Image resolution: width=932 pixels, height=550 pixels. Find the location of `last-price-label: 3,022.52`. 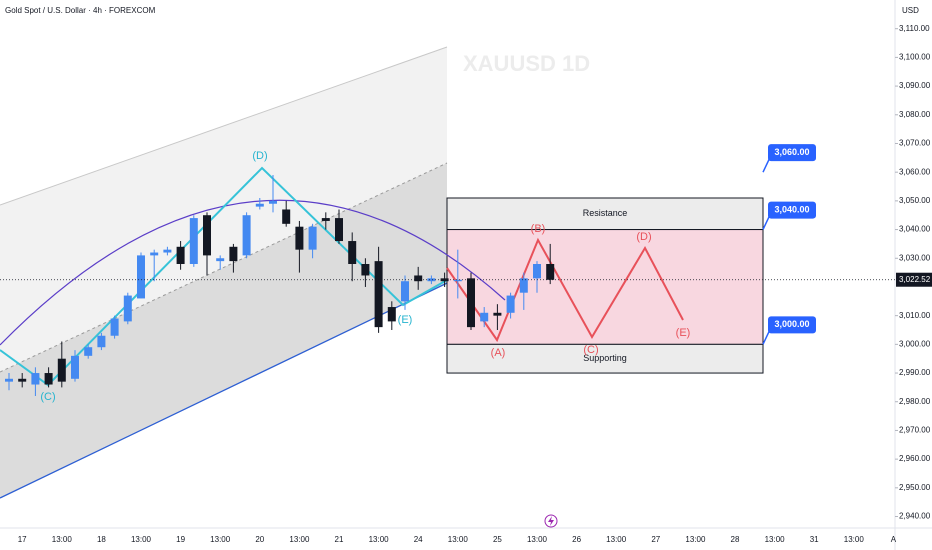

last-price-label: 3,022.52 is located at coordinates (915, 279).